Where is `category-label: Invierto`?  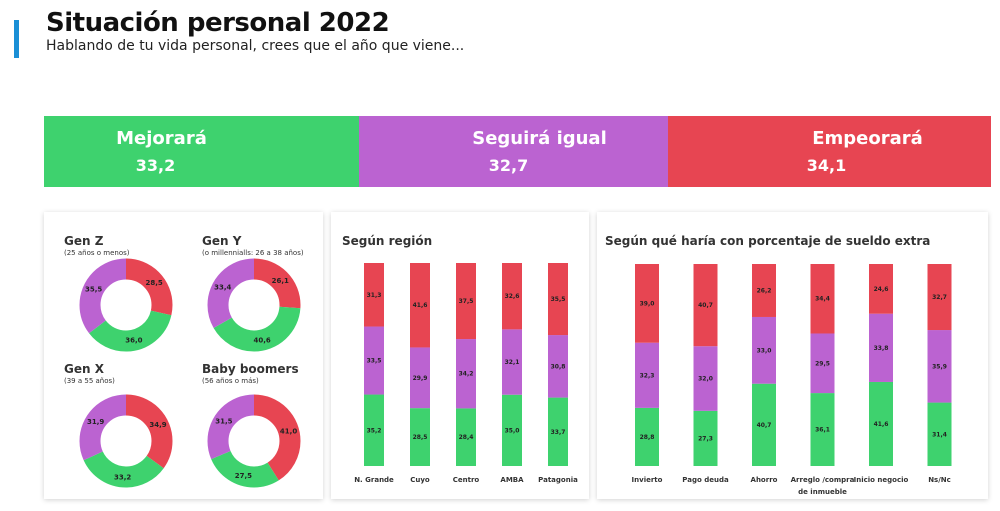
category-label: Invierto is located at coordinates (647, 480).